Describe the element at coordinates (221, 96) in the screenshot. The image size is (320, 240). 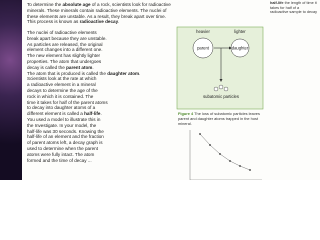
I see `label: subatomic particles` at that location.